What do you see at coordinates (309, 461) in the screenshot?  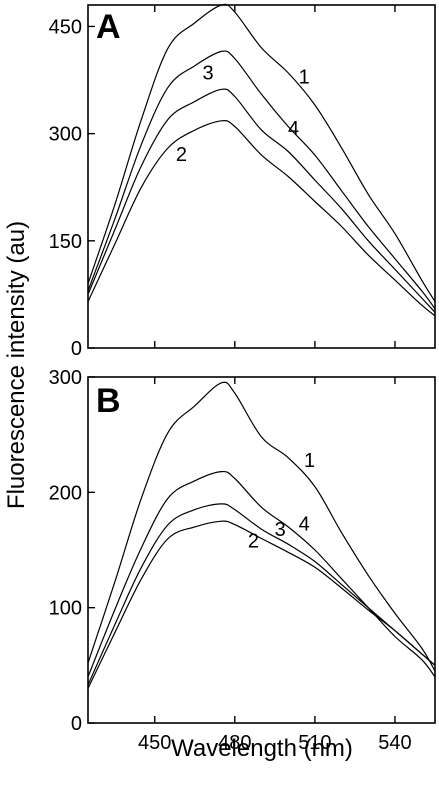 I see `panel-b-curve-label-1: 1` at bounding box center [309, 461].